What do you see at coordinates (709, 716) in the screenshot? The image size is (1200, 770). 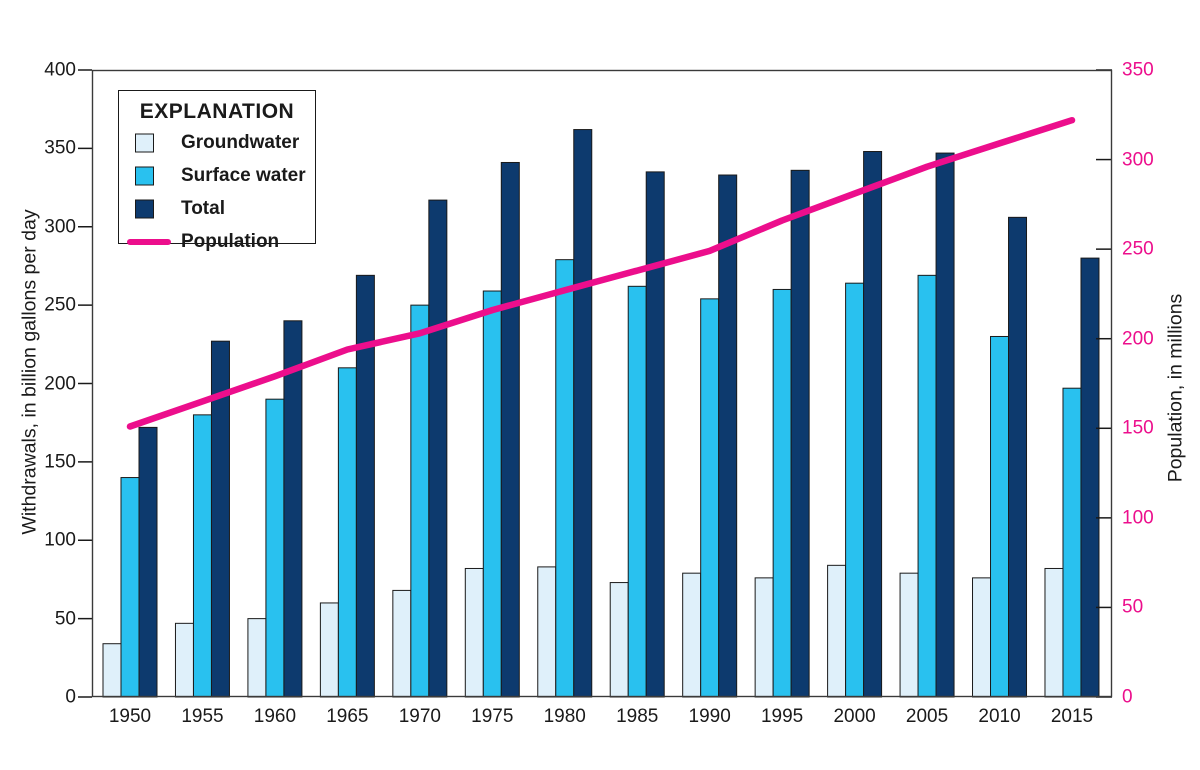 I see `x-axis-tick-label-1990: 1990` at bounding box center [709, 716].